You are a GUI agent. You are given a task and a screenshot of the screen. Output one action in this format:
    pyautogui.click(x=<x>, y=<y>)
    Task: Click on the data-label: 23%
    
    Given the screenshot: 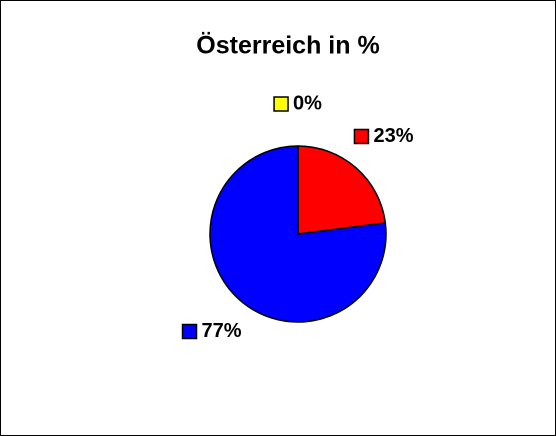 What is the action you would take?
    pyautogui.click(x=393, y=136)
    